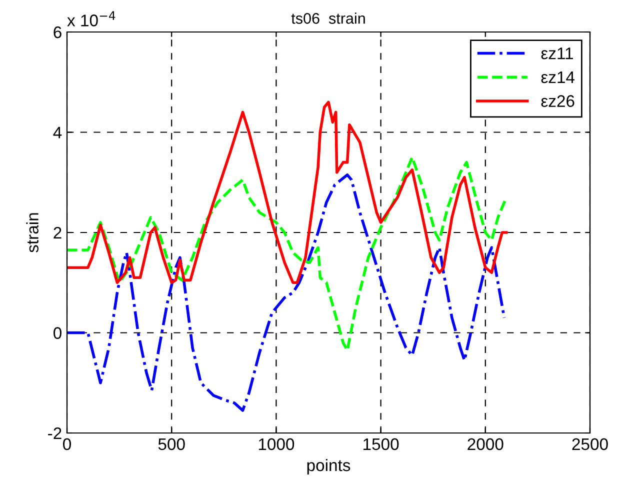  What do you see at coordinates (171, 444) in the screenshot?
I see `x-tick-label: 500` at bounding box center [171, 444].